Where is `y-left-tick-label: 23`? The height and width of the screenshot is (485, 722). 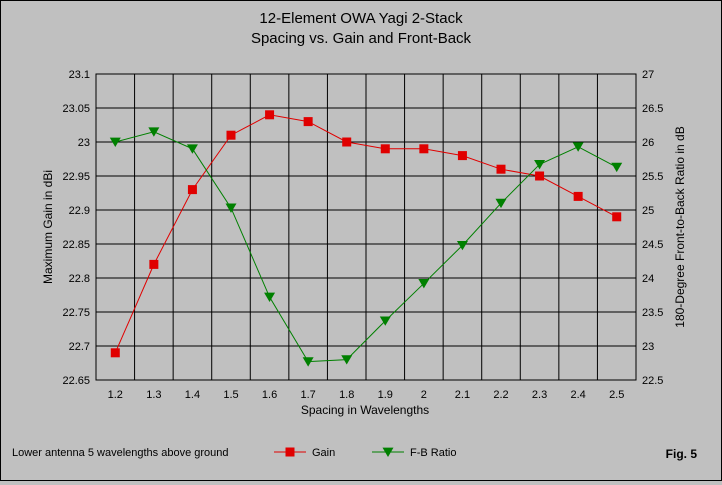
y-left-tick-label: 23 is located at coordinates (84, 143).